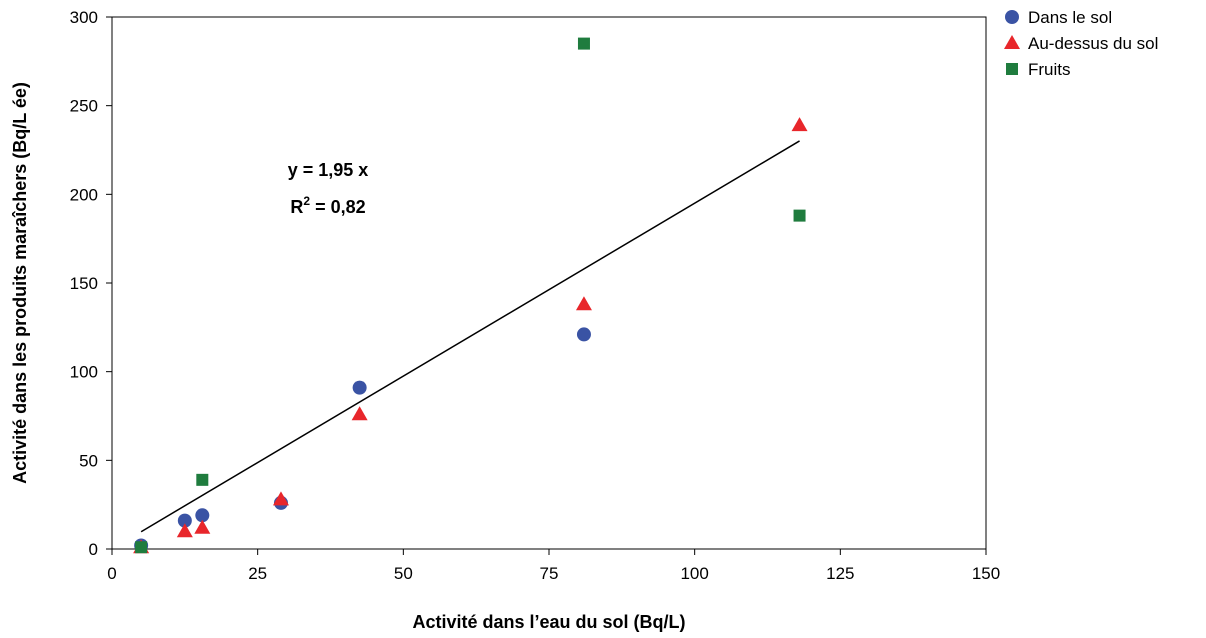 The width and height of the screenshot is (1206, 638). I want to click on x-tick-label: 75, so click(549, 573).